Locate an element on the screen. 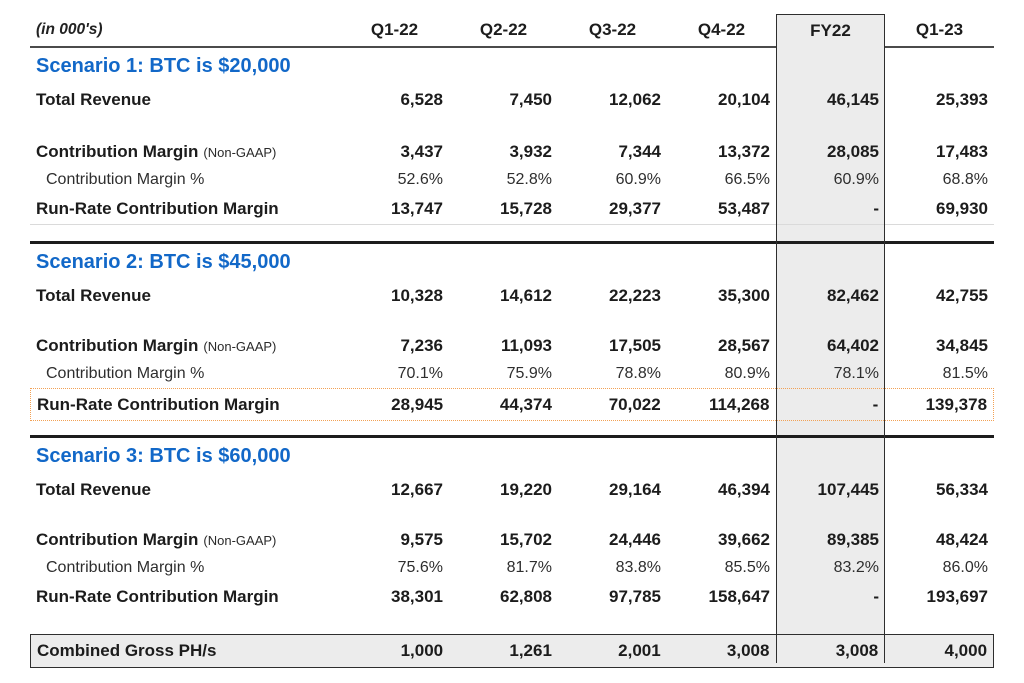 This screenshot has width=1024, height=683. cell-value-fy22: 3,008 is located at coordinates (857, 650).